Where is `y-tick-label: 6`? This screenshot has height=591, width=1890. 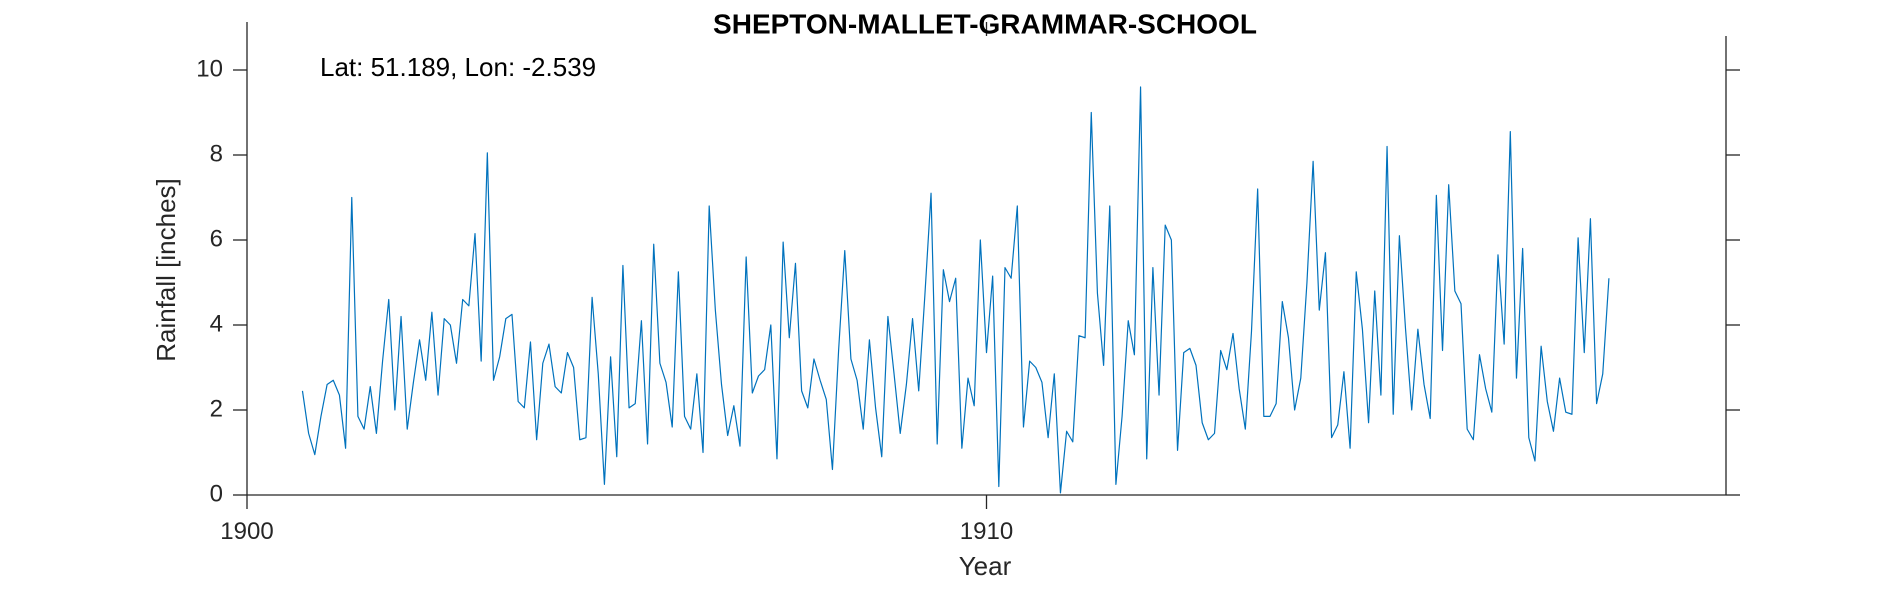
y-tick-label: 6 is located at coordinates (216, 238).